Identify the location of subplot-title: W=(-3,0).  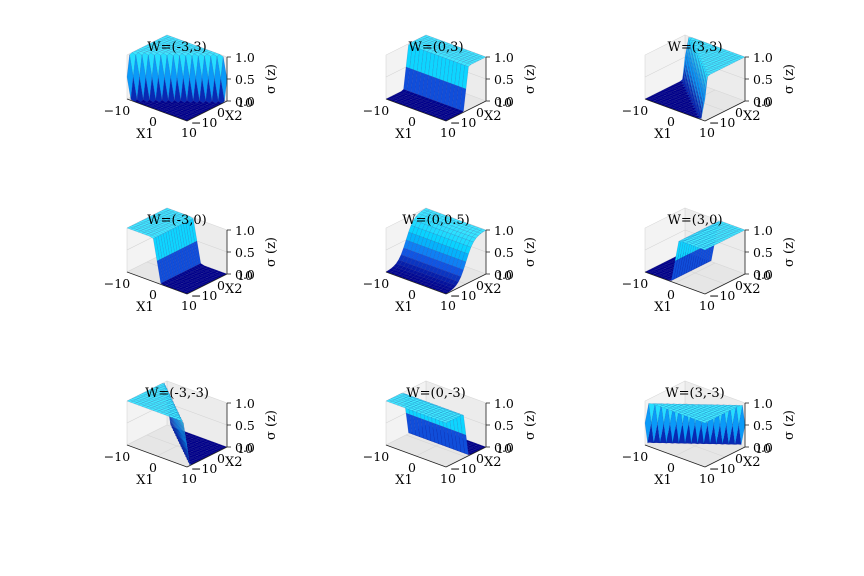
(176, 220).